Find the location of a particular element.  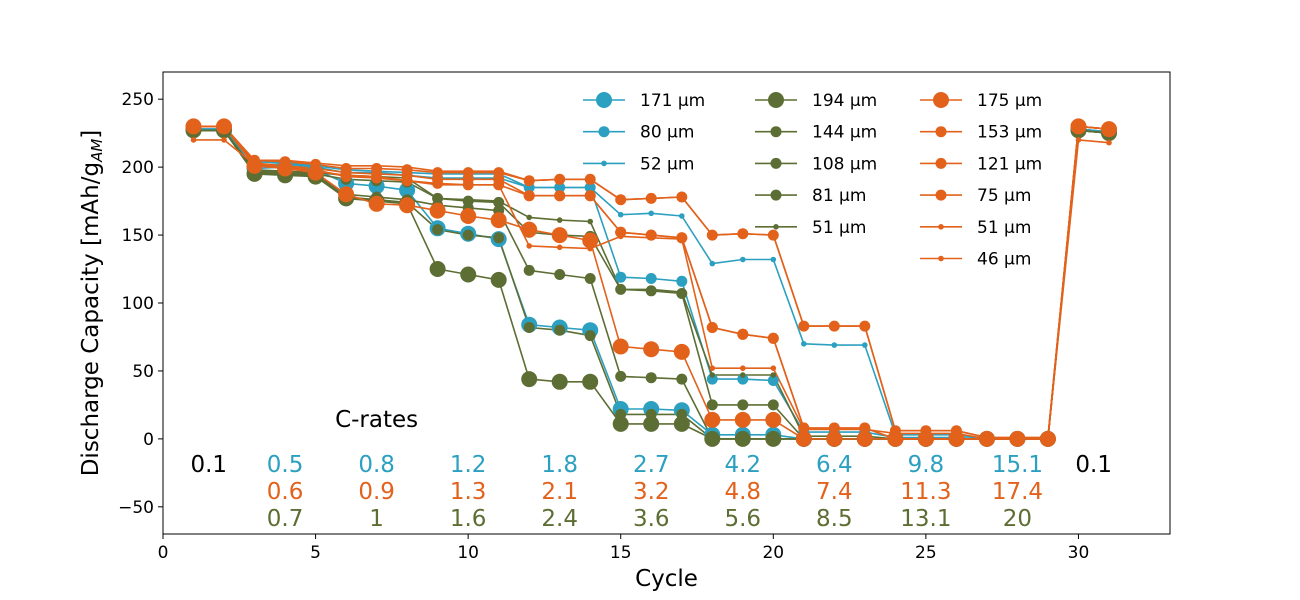

c-rate-label: 0.7 is located at coordinates (285, 519).